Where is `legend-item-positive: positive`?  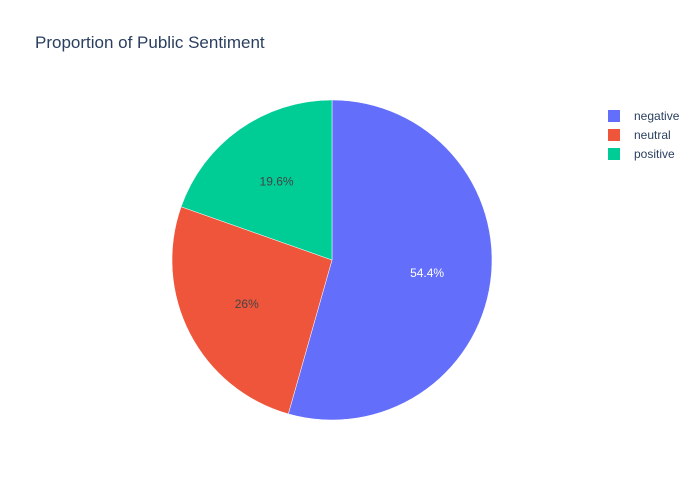
legend-item-positive: positive is located at coordinates (643, 153).